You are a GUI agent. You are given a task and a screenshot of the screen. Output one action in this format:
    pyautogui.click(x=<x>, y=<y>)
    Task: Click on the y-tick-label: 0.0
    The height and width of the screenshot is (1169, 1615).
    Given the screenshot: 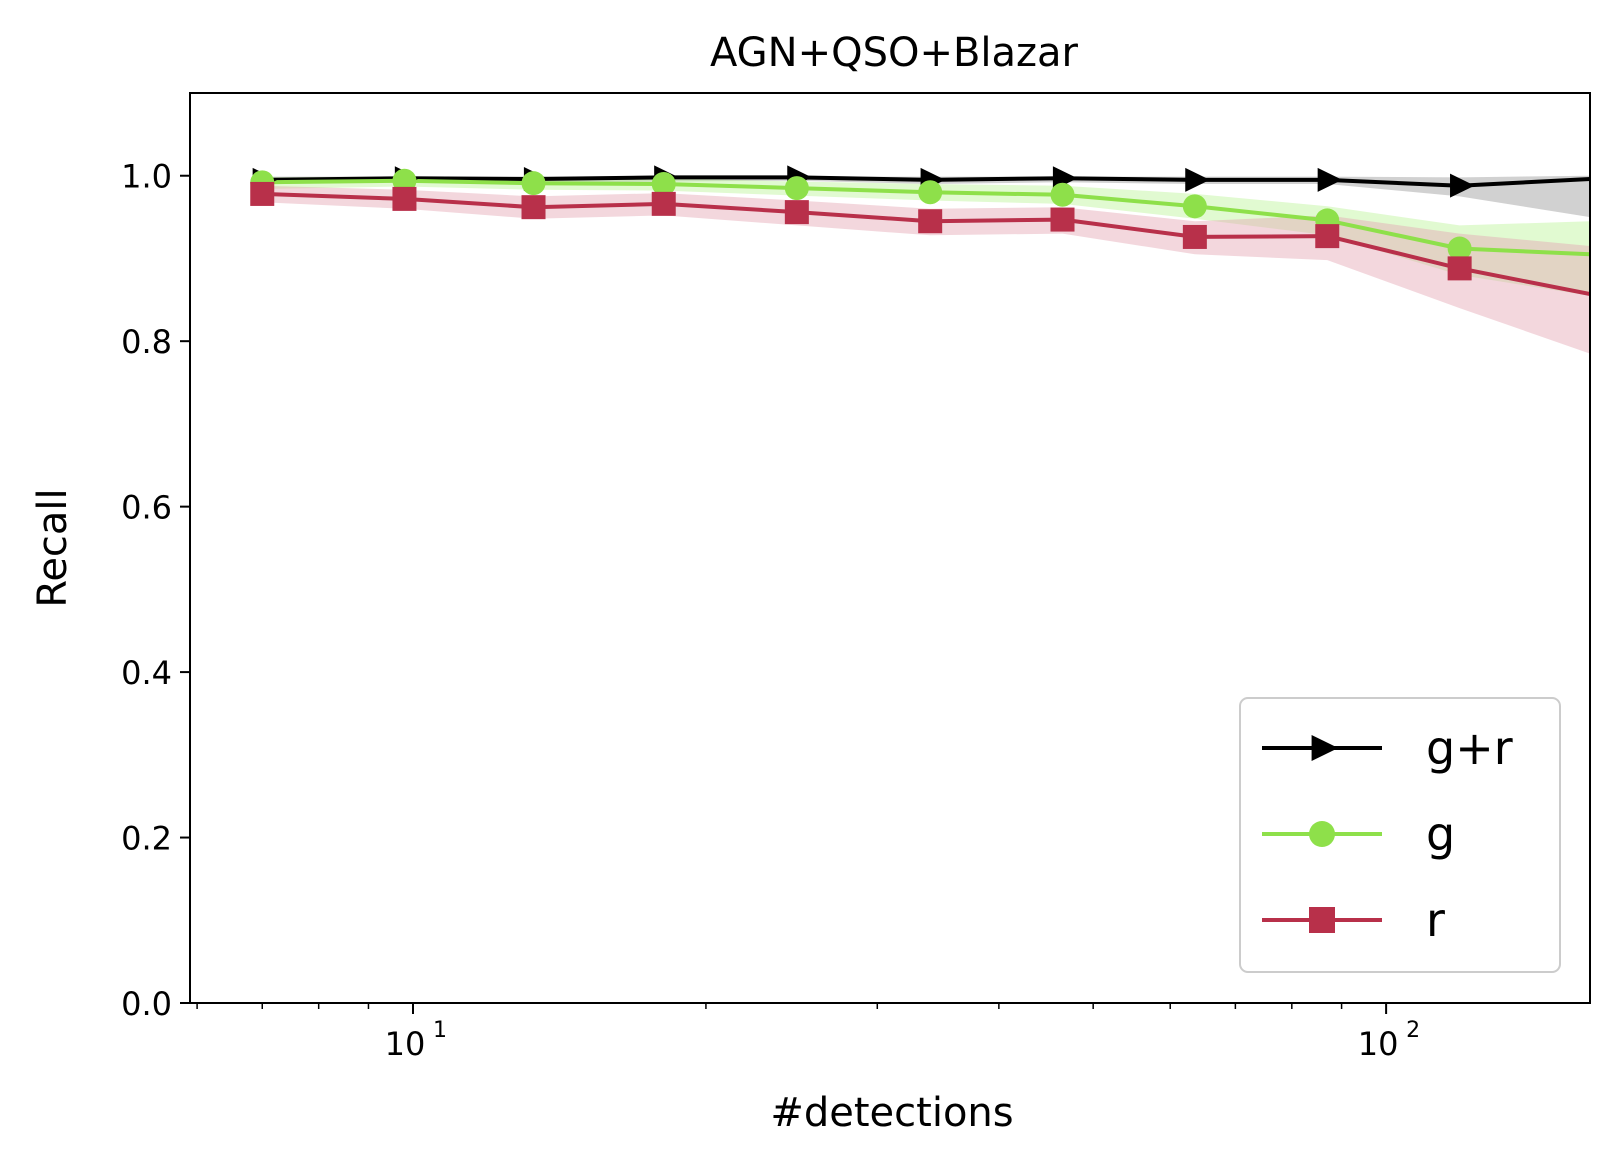 What is the action you would take?
    pyautogui.click(x=146, y=1004)
    